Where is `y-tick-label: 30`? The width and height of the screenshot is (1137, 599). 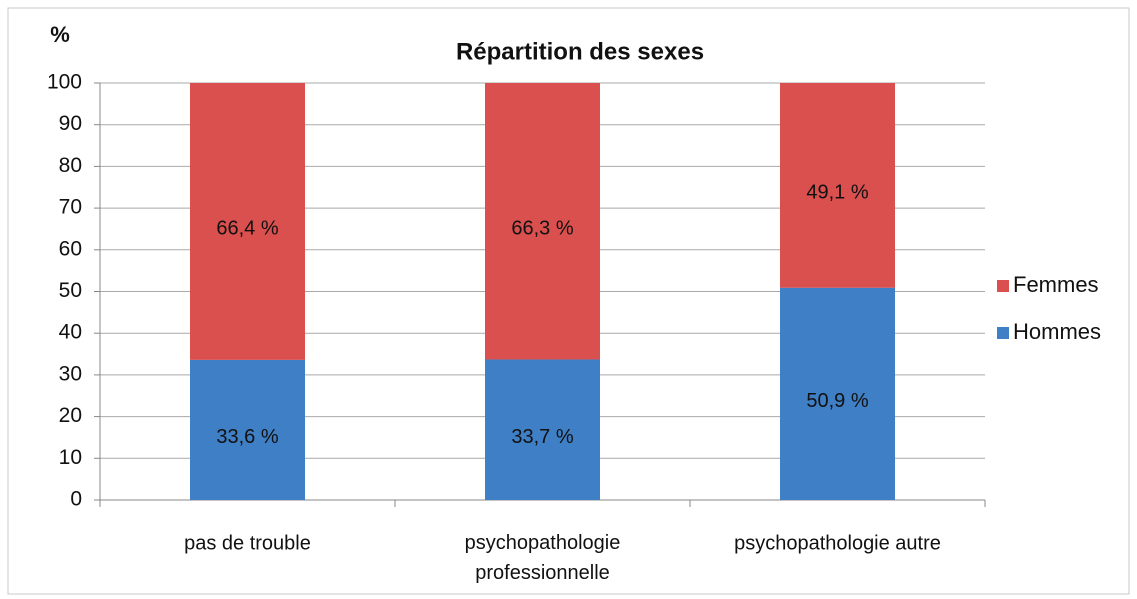 y-tick-label: 30 is located at coordinates (70, 373).